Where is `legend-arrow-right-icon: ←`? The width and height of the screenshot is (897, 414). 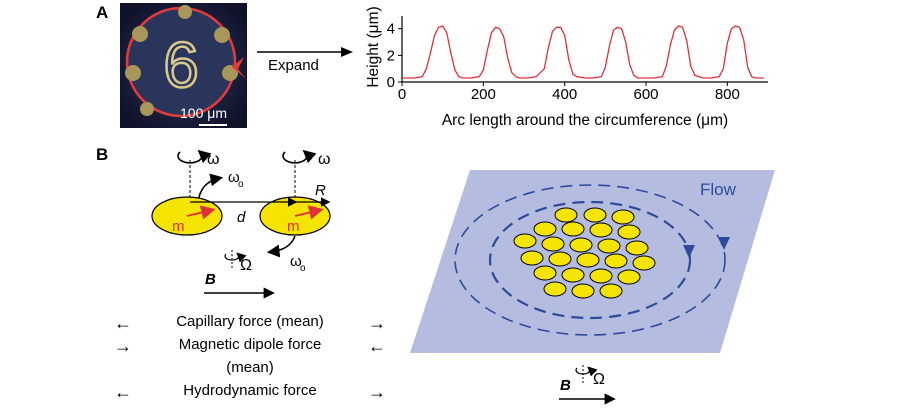
legend-arrow-right-icon: ← is located at coordinates (377, 346).